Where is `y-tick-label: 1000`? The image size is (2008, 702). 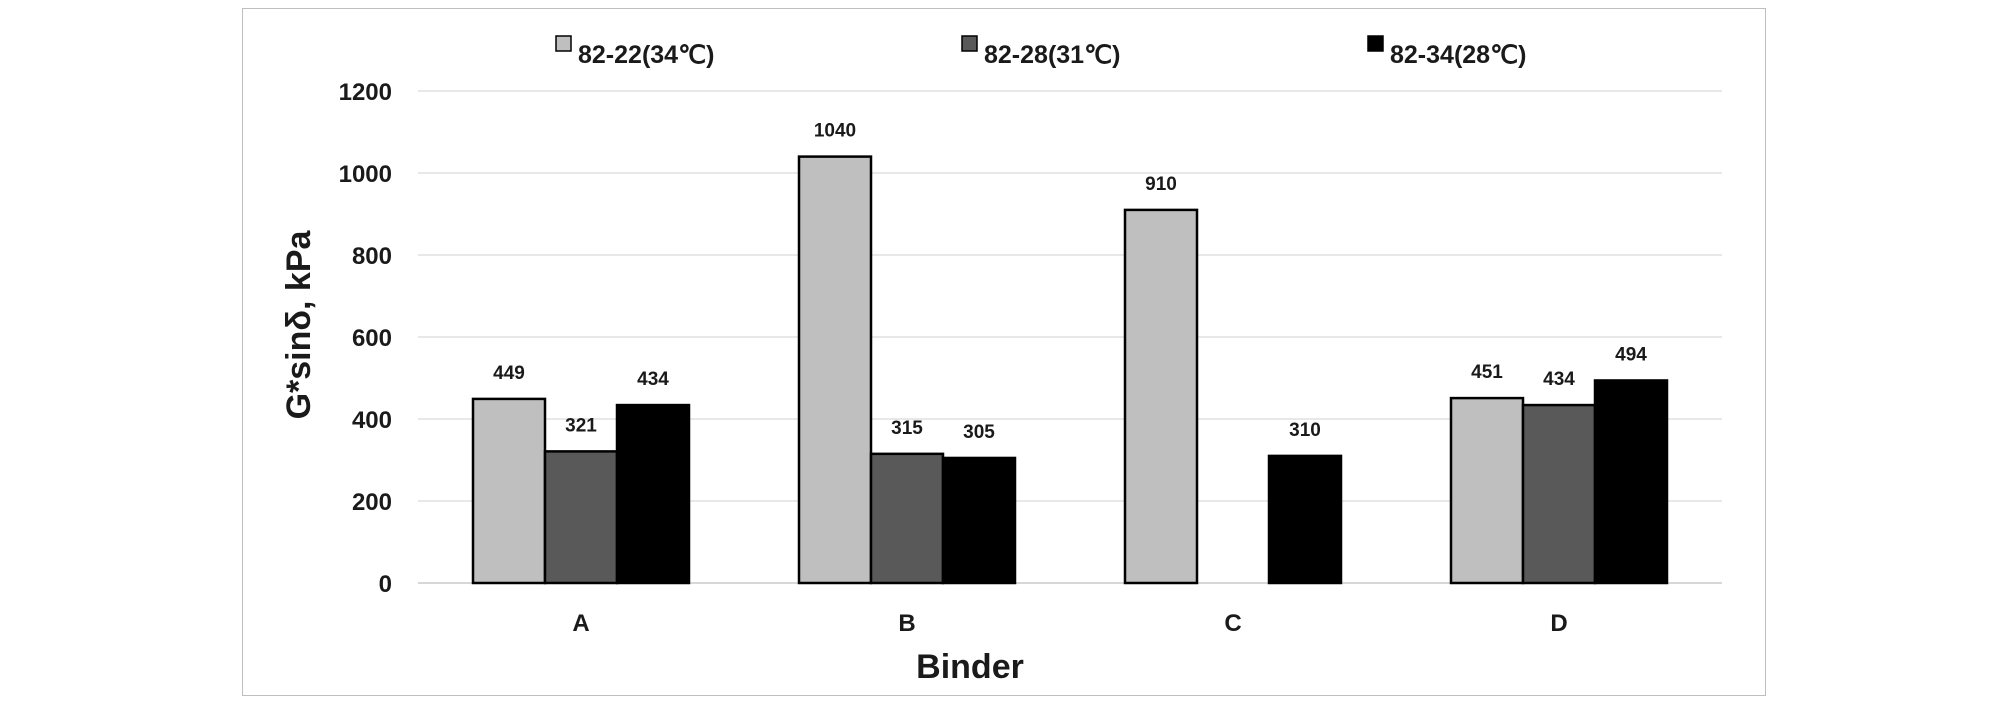 y-tick-label: 1000 is located at coordinates (365, 174).